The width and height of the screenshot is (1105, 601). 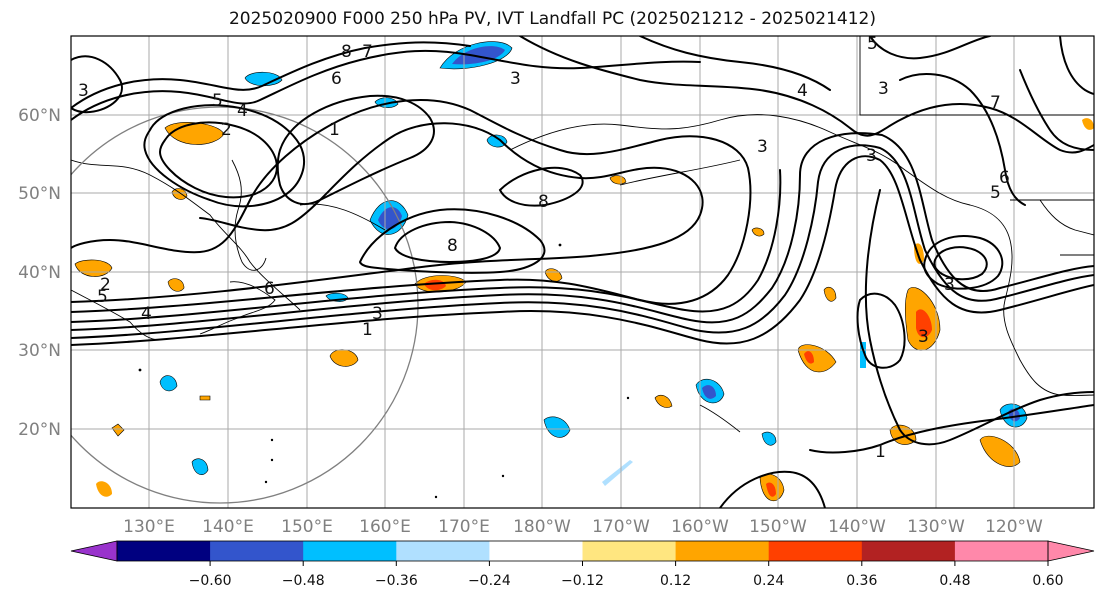 I want to click on lon-label: 170°W, so click(x=621, y=527).